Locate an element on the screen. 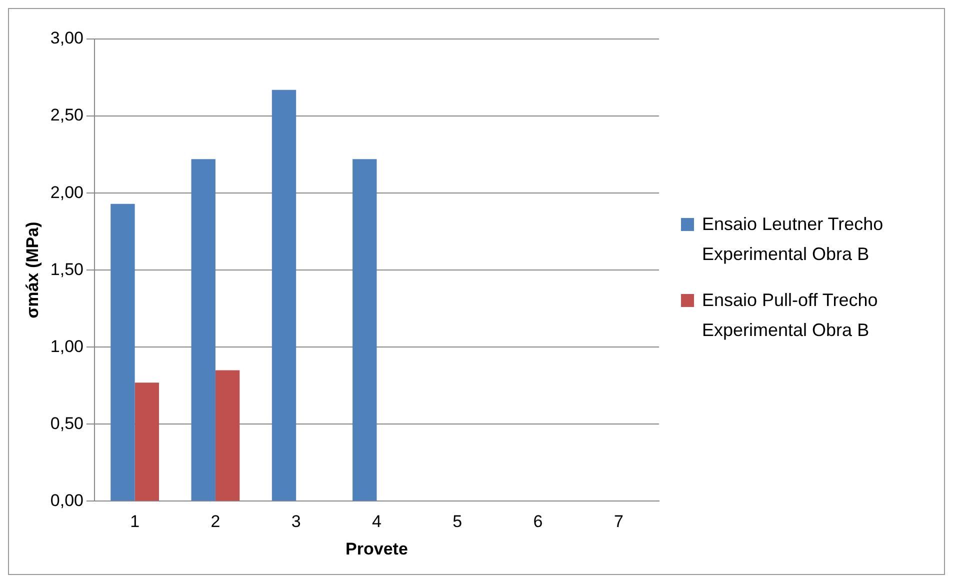  x-tick-label: 7 is located at coordinates (619, 522).